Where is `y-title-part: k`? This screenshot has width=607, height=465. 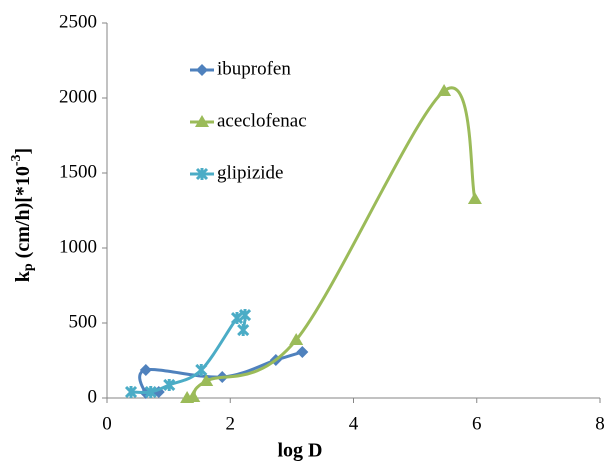 y-title-part: k is located at coordinates (23, 276).